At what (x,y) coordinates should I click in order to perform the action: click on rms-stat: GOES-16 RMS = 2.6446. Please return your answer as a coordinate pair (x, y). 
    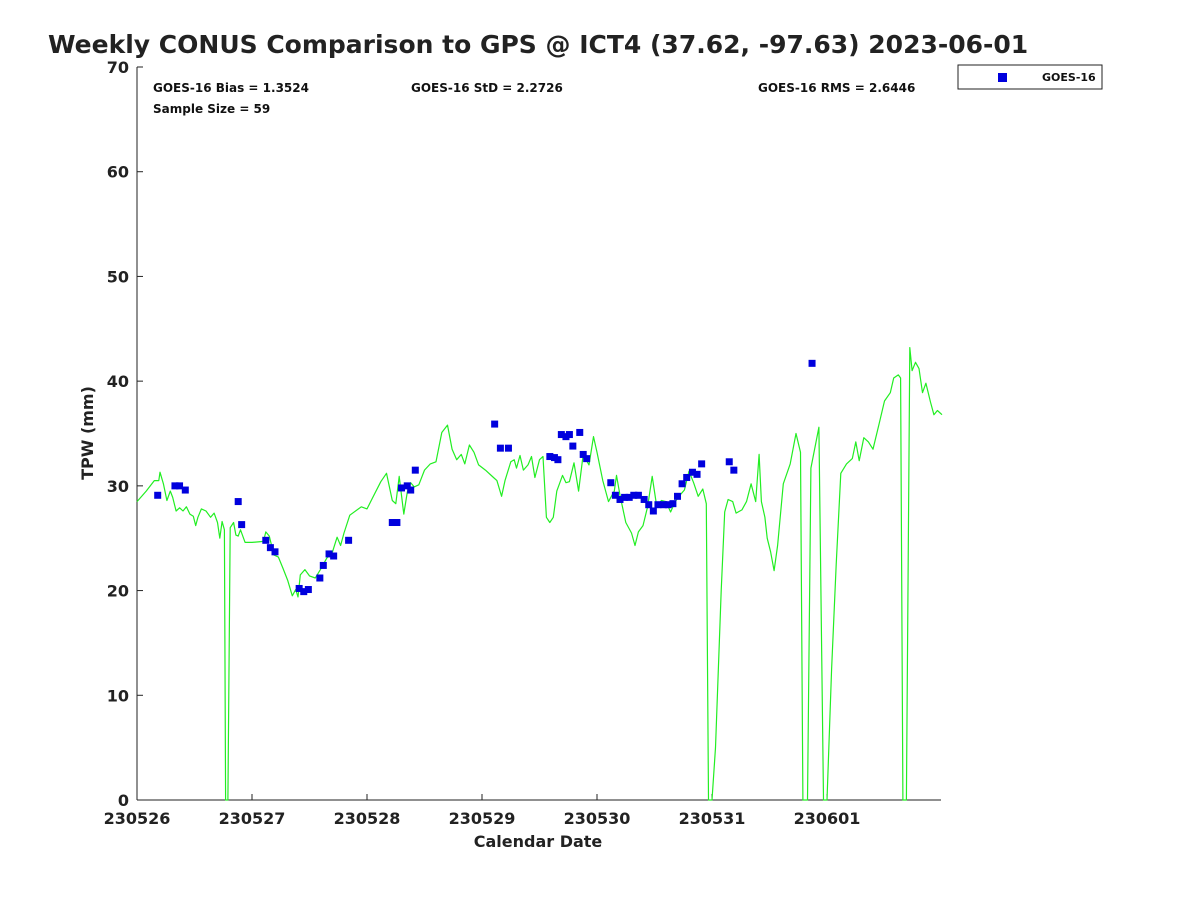
    Looking at the image, I should click on (836, 88).